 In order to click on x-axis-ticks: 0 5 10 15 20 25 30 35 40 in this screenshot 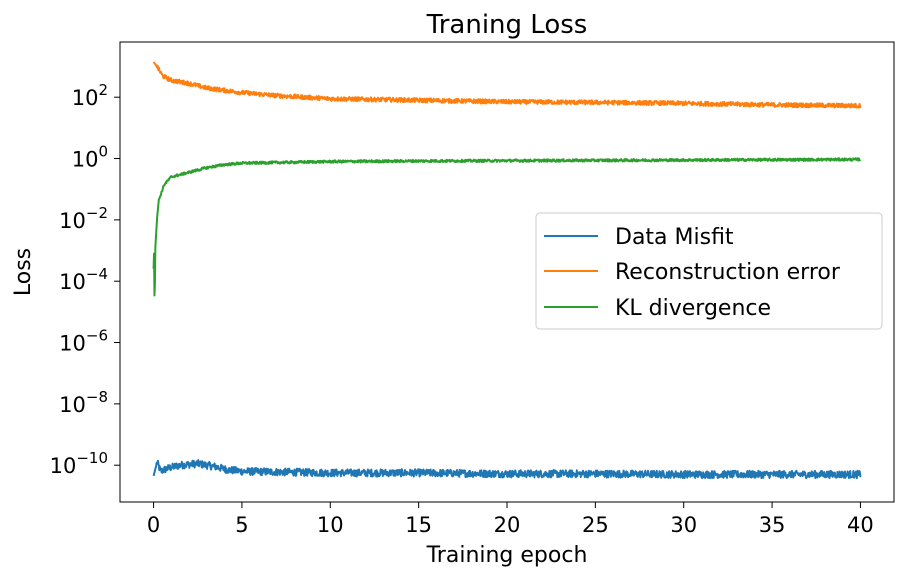, I will do `click(510, 519)`.